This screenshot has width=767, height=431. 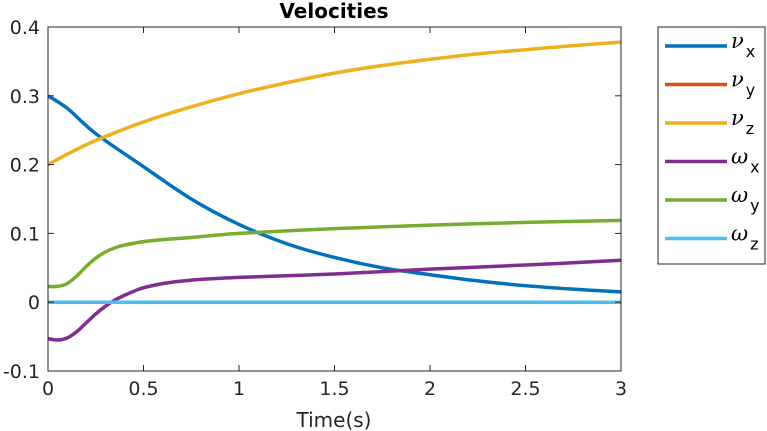 What do you see at coordinates (525, 389) in the screenshot?
I see `x-tick-label: 2.5` at bounding box center [525, 389].